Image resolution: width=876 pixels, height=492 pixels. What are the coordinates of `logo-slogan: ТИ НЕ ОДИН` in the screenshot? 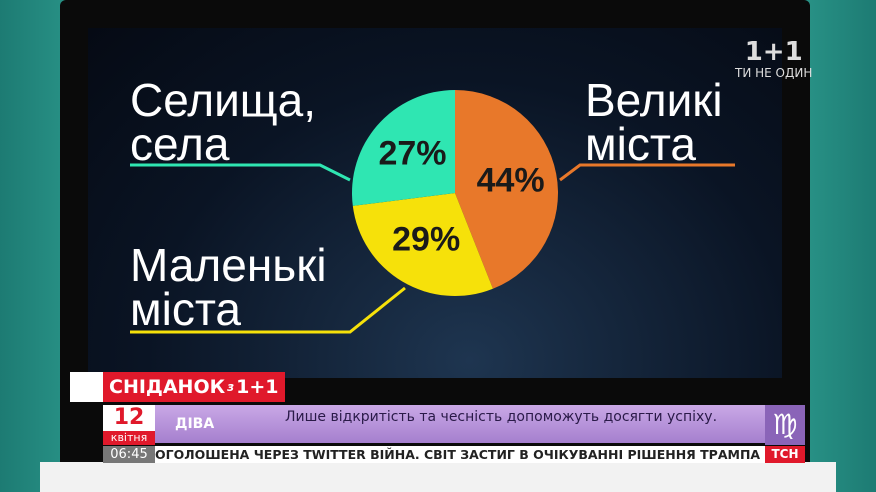 It's located at (774, 73).